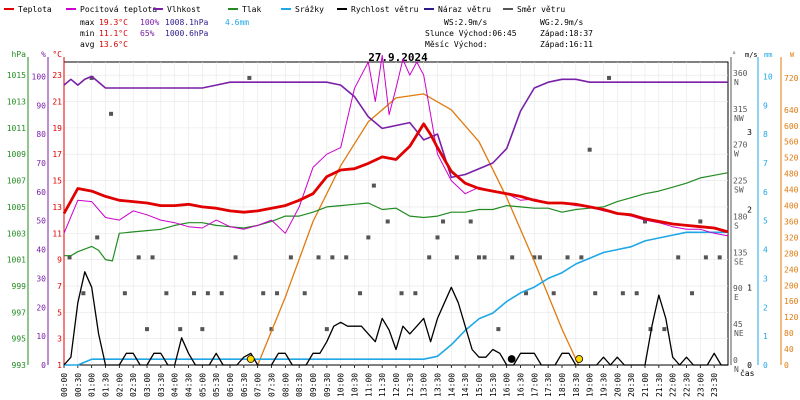 This screenshot has height=400, width=800. Describe the element at coordinates (749, 365) in the screenshot. I see `wind-tick-label: 0` at that location.